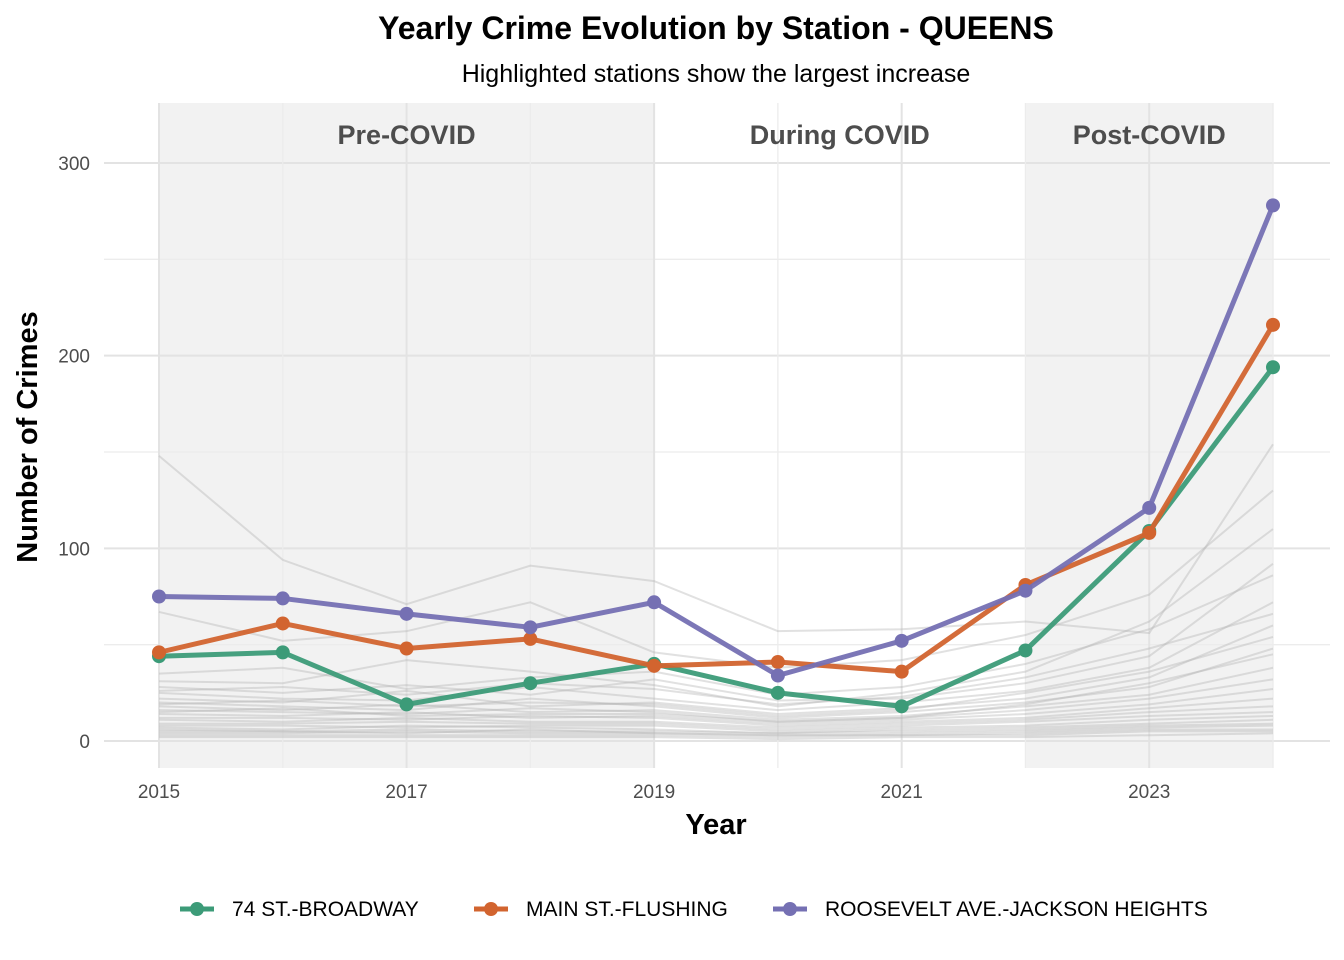 The width and height of the screenshot is (1344, 960). What do you see at coordinates (840, 135) in the screenshot?
I see `period-label-1: During COVID` at bounding box center [840, 135].